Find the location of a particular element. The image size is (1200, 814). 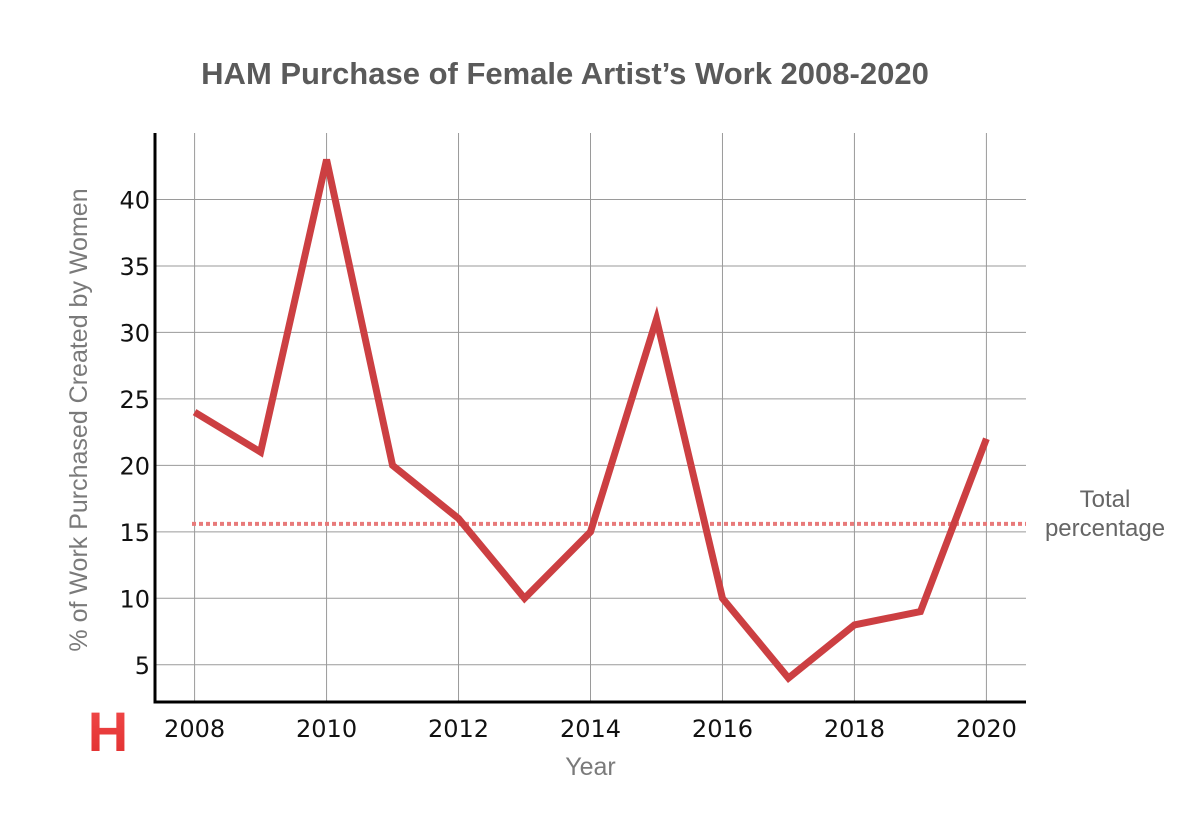

x-axis-label: Year is located at coordinates (590, 767).